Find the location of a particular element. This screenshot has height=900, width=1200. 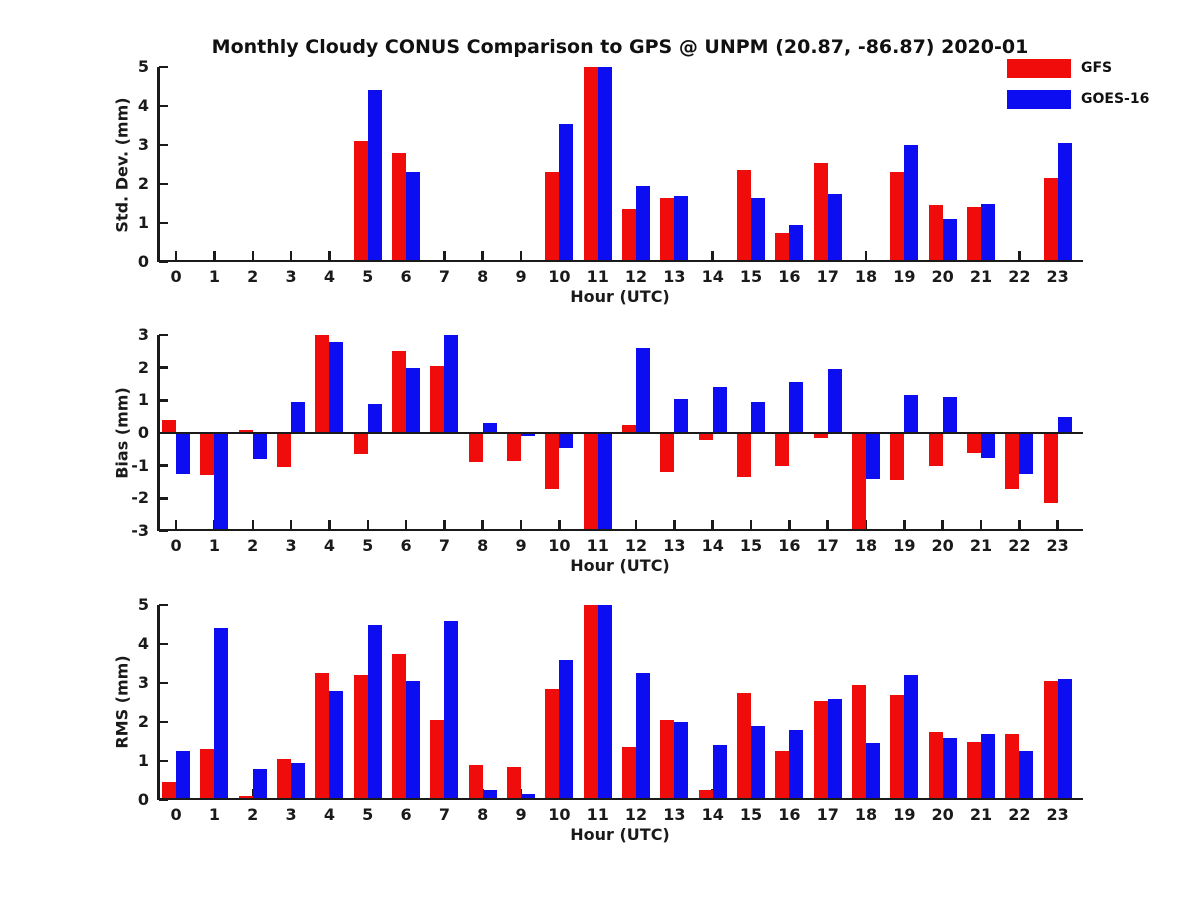

y-tick-label-3: 3 is located at coordinates (143, 144).